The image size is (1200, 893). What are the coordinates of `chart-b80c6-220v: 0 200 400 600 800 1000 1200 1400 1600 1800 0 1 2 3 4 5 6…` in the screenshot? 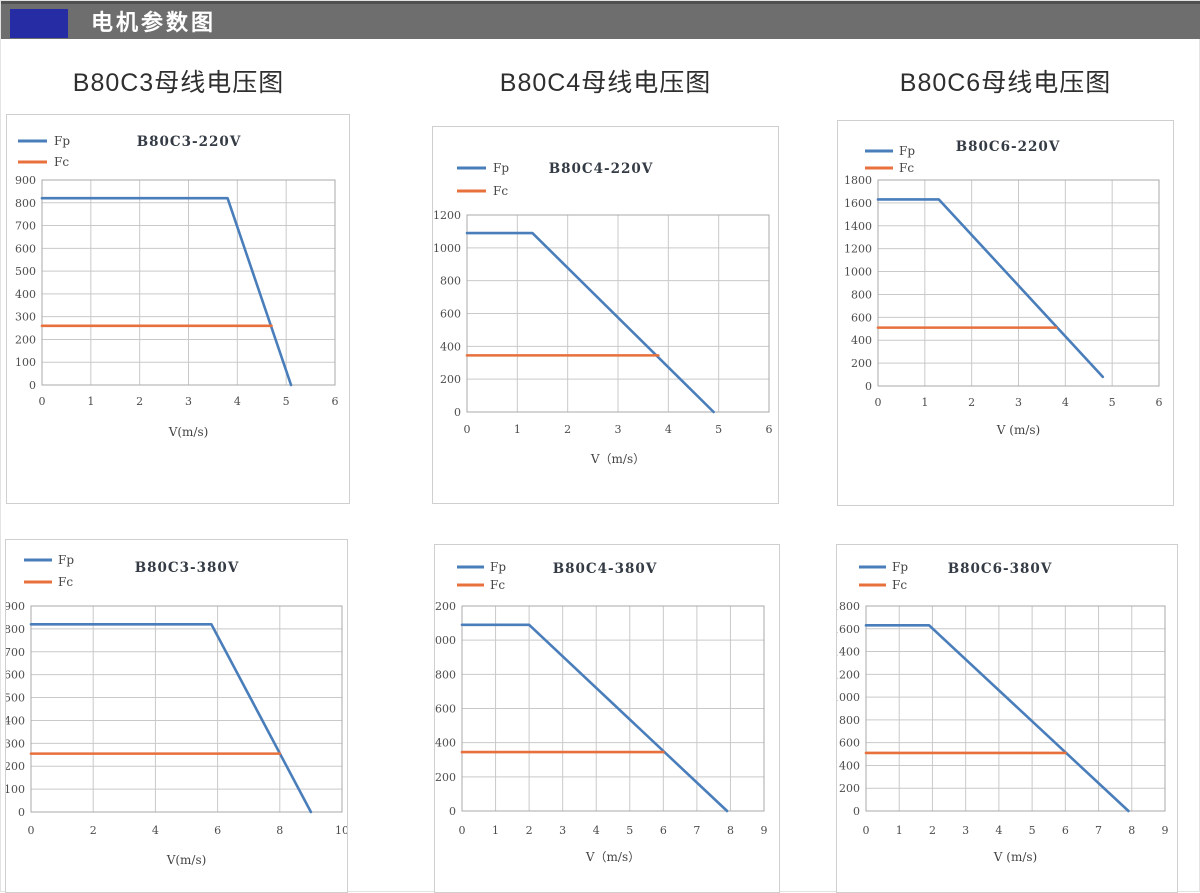 It's located at (1003, 288).